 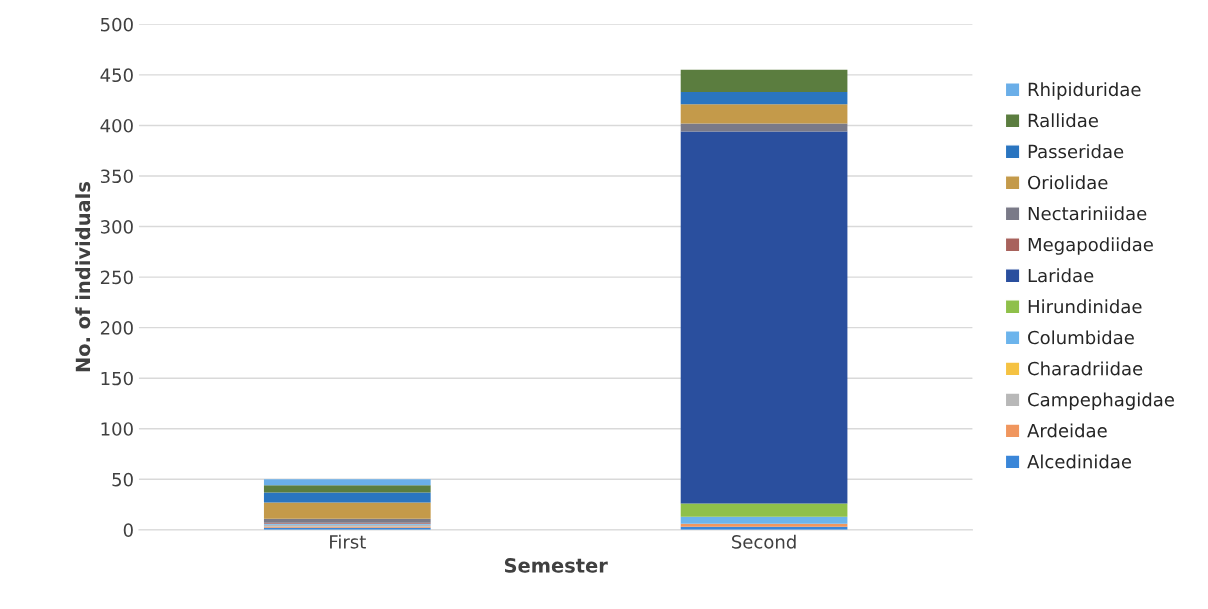 What do you see at coordinates (764, 541) in the screenshot?
I see `x-tick-label: Second` at bounding box center [764, 541].